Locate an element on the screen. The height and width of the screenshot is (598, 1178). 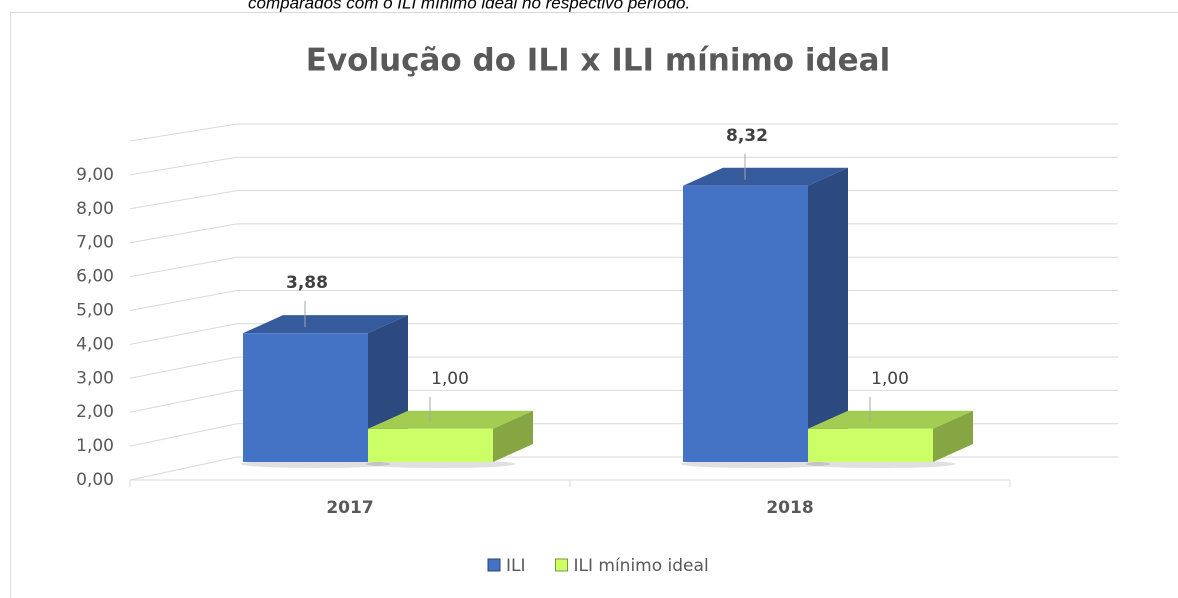
y-tick-label: 9,00 is located at coordinates (95, 175).